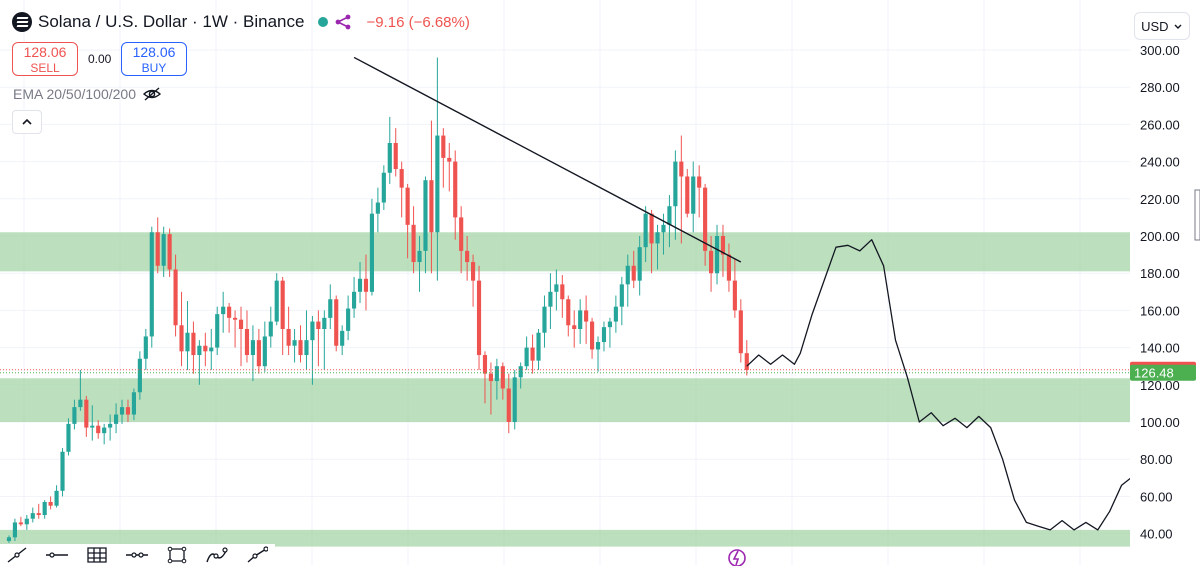 The width and height of the screenshot is (1200, 566). Describe the element at coordinates (217, 555) in the screenshot. I see `path-tool` at that location.